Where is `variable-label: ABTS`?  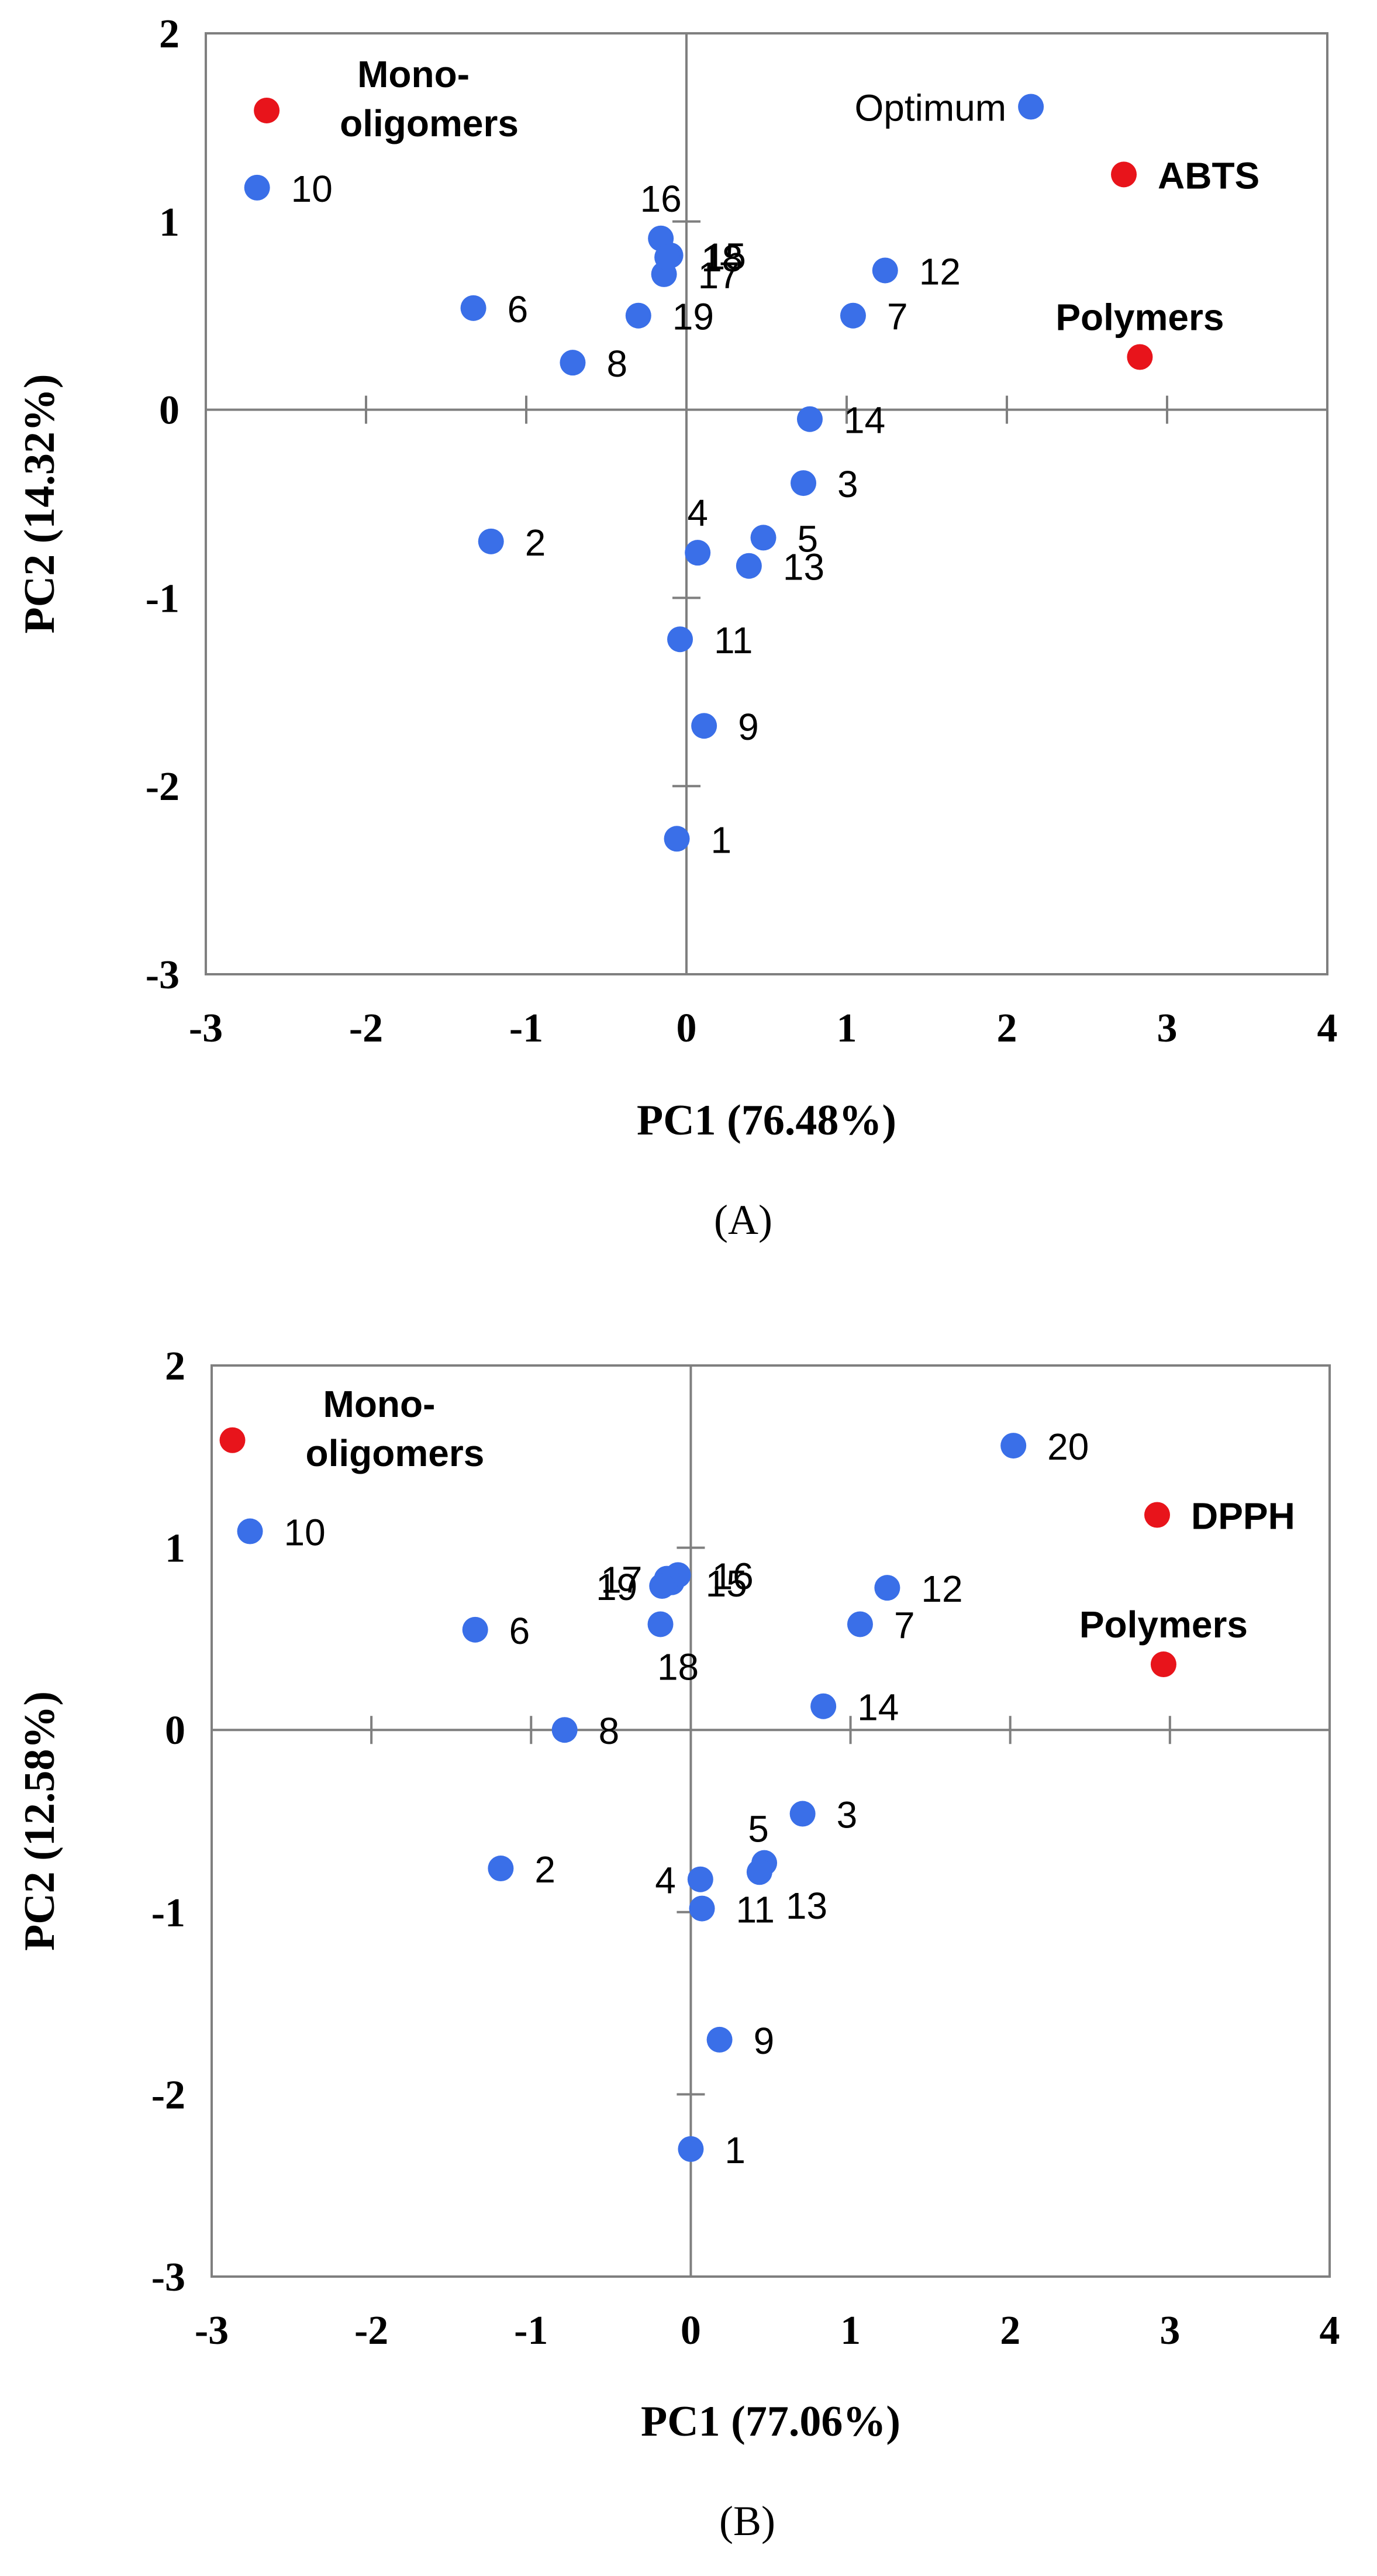
variable-label: ABTS is located at coordinates (1208, 175).